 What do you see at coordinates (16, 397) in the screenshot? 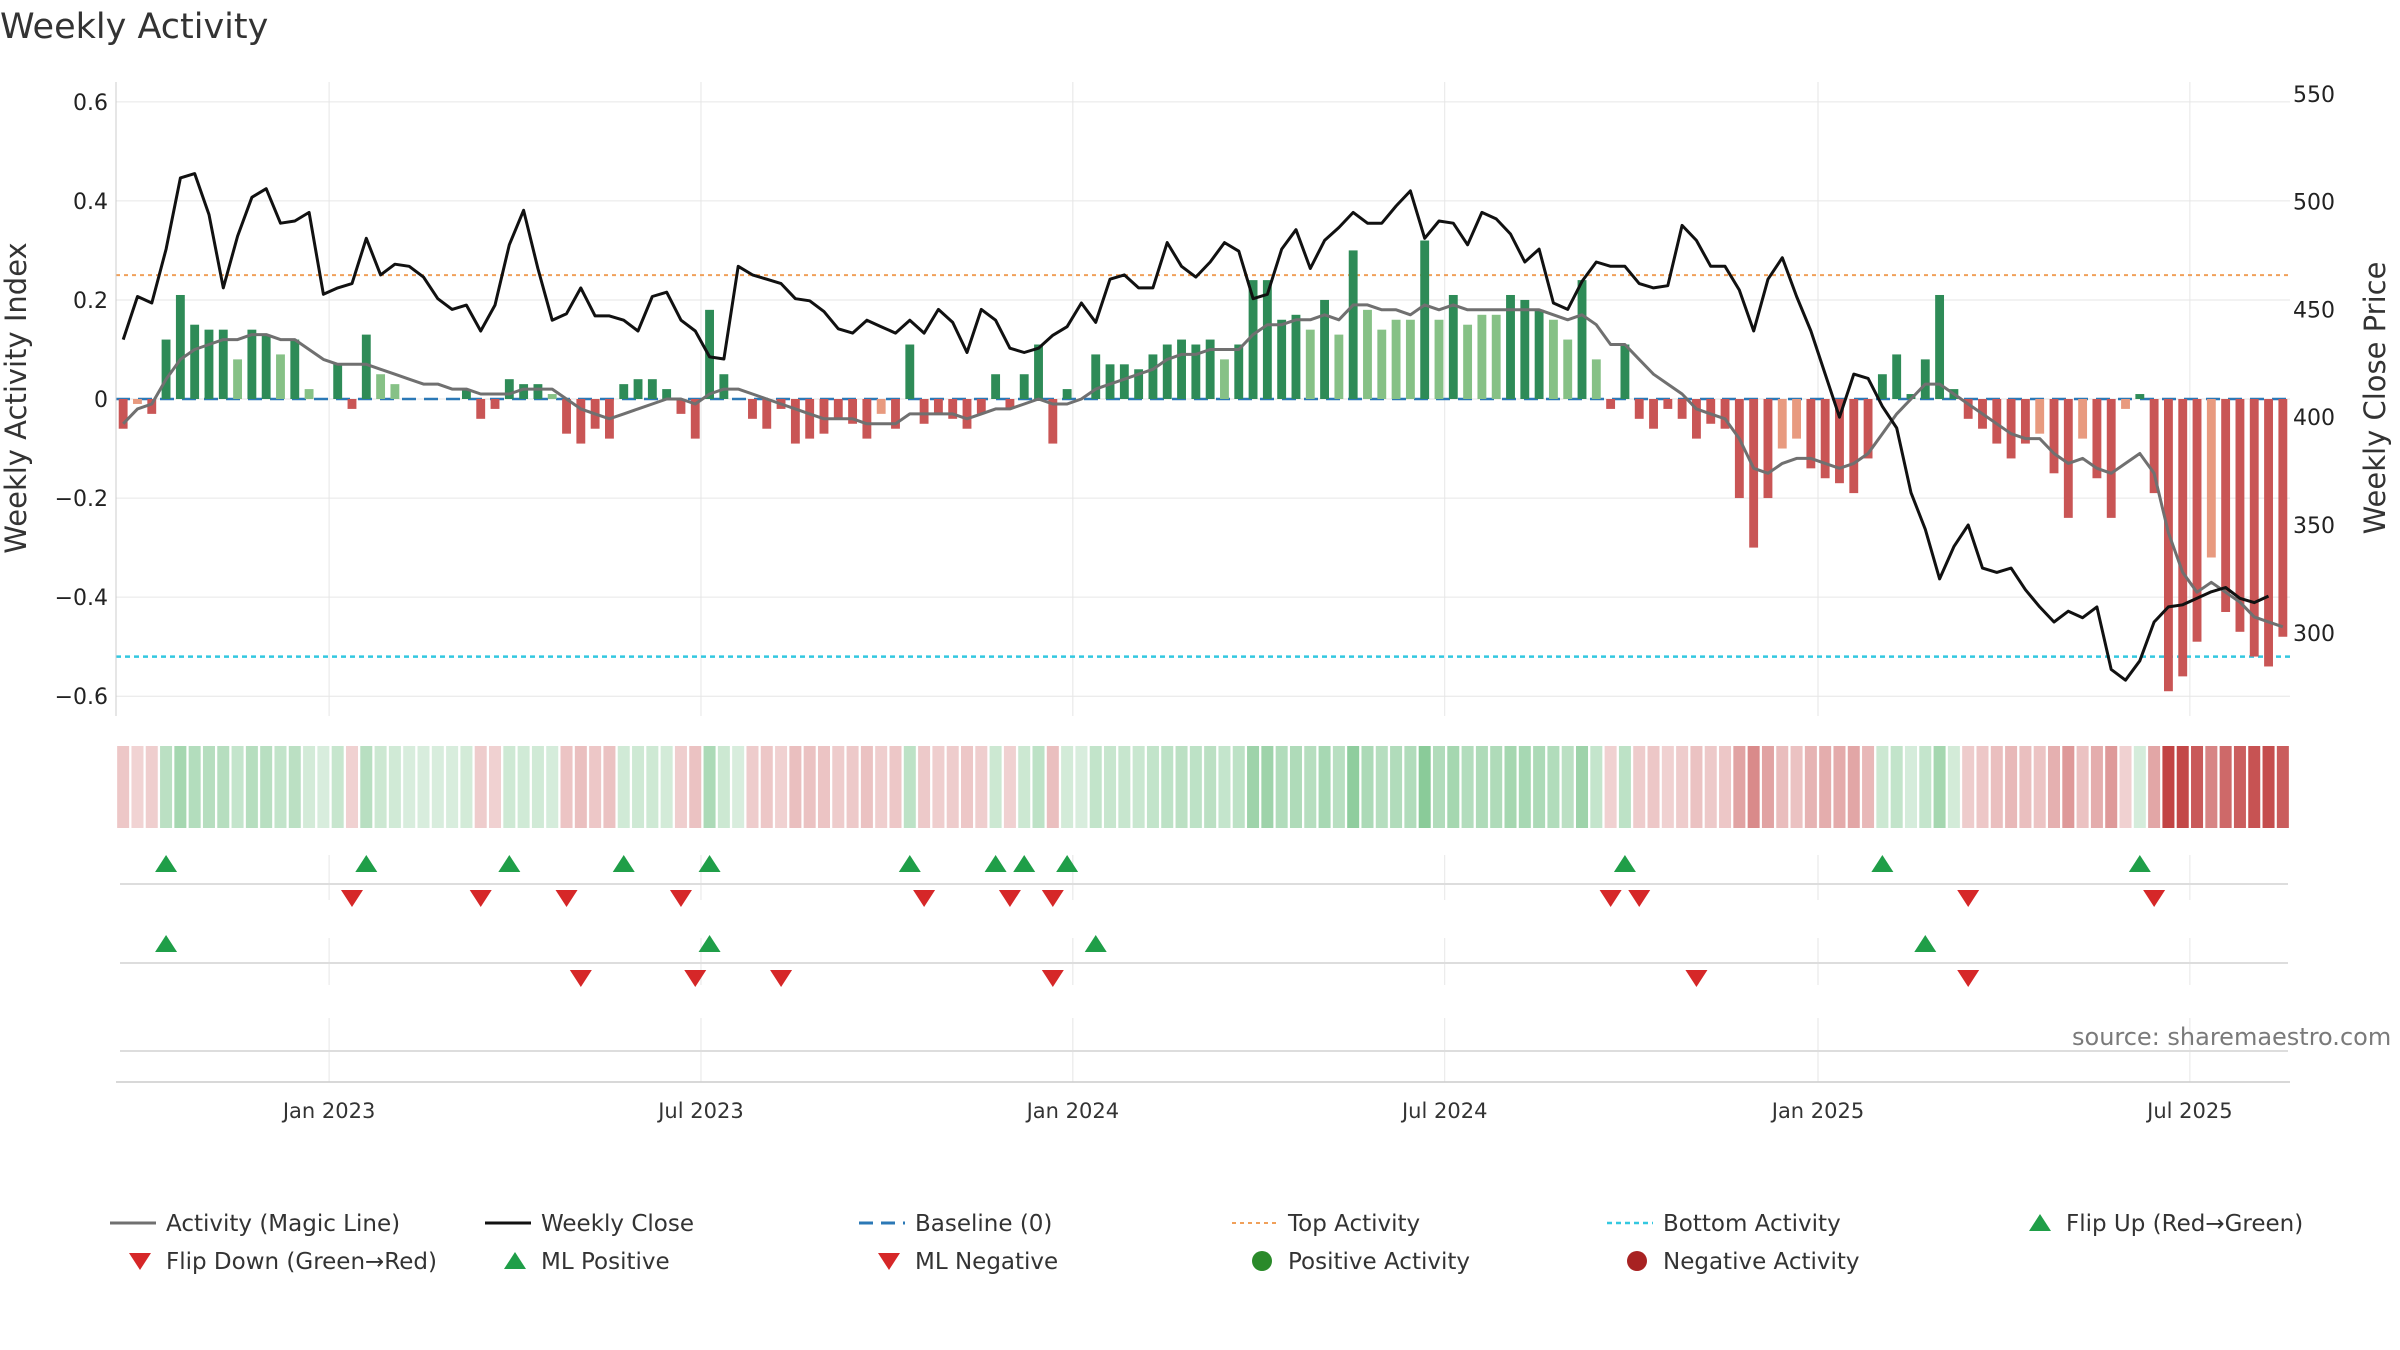
I see `y-axis-left-label: Weekly Activity Index` at bounding box center [16, 397].